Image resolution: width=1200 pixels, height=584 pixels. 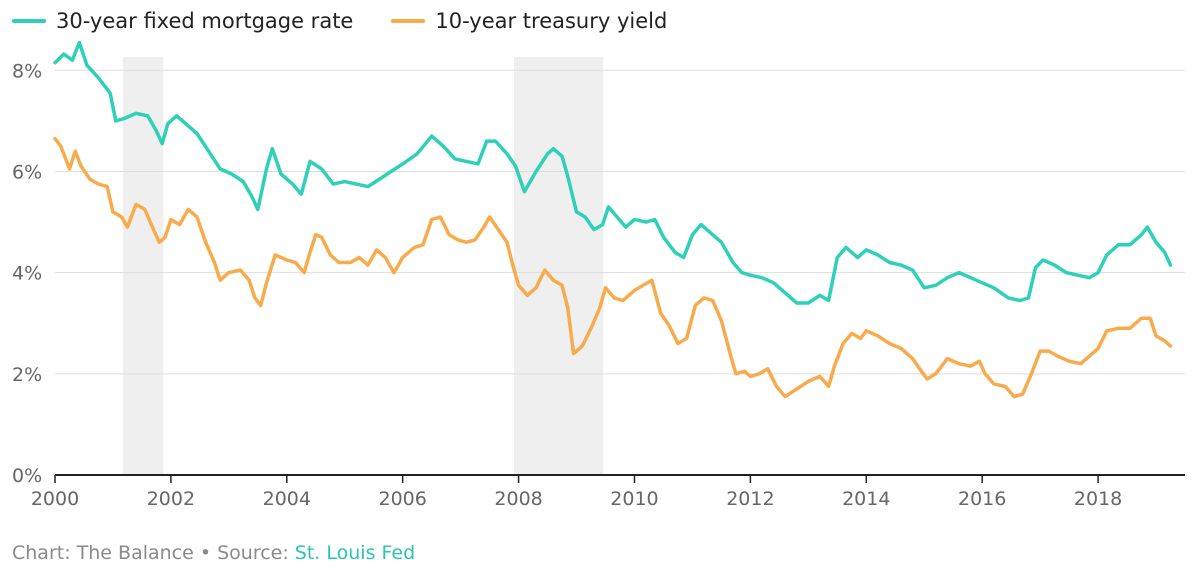 I want to click on x-tick-label-2002: 2002, so click(x=171, y=499).